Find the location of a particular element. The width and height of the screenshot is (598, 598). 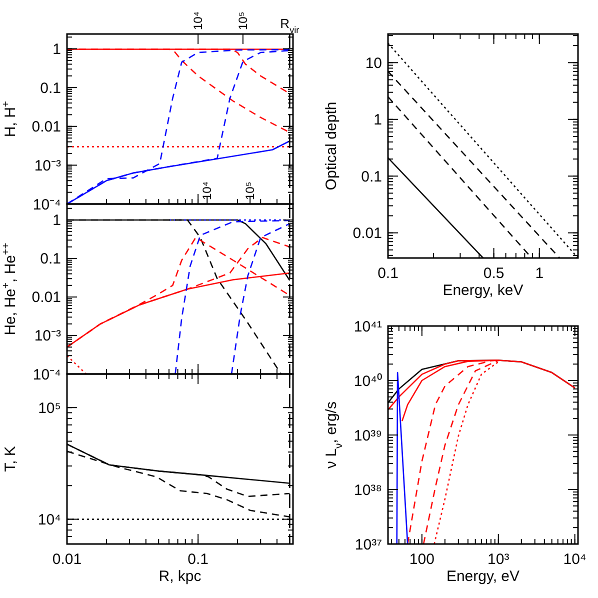

x-tick-label: 100 is located at coordinates (421, 559).